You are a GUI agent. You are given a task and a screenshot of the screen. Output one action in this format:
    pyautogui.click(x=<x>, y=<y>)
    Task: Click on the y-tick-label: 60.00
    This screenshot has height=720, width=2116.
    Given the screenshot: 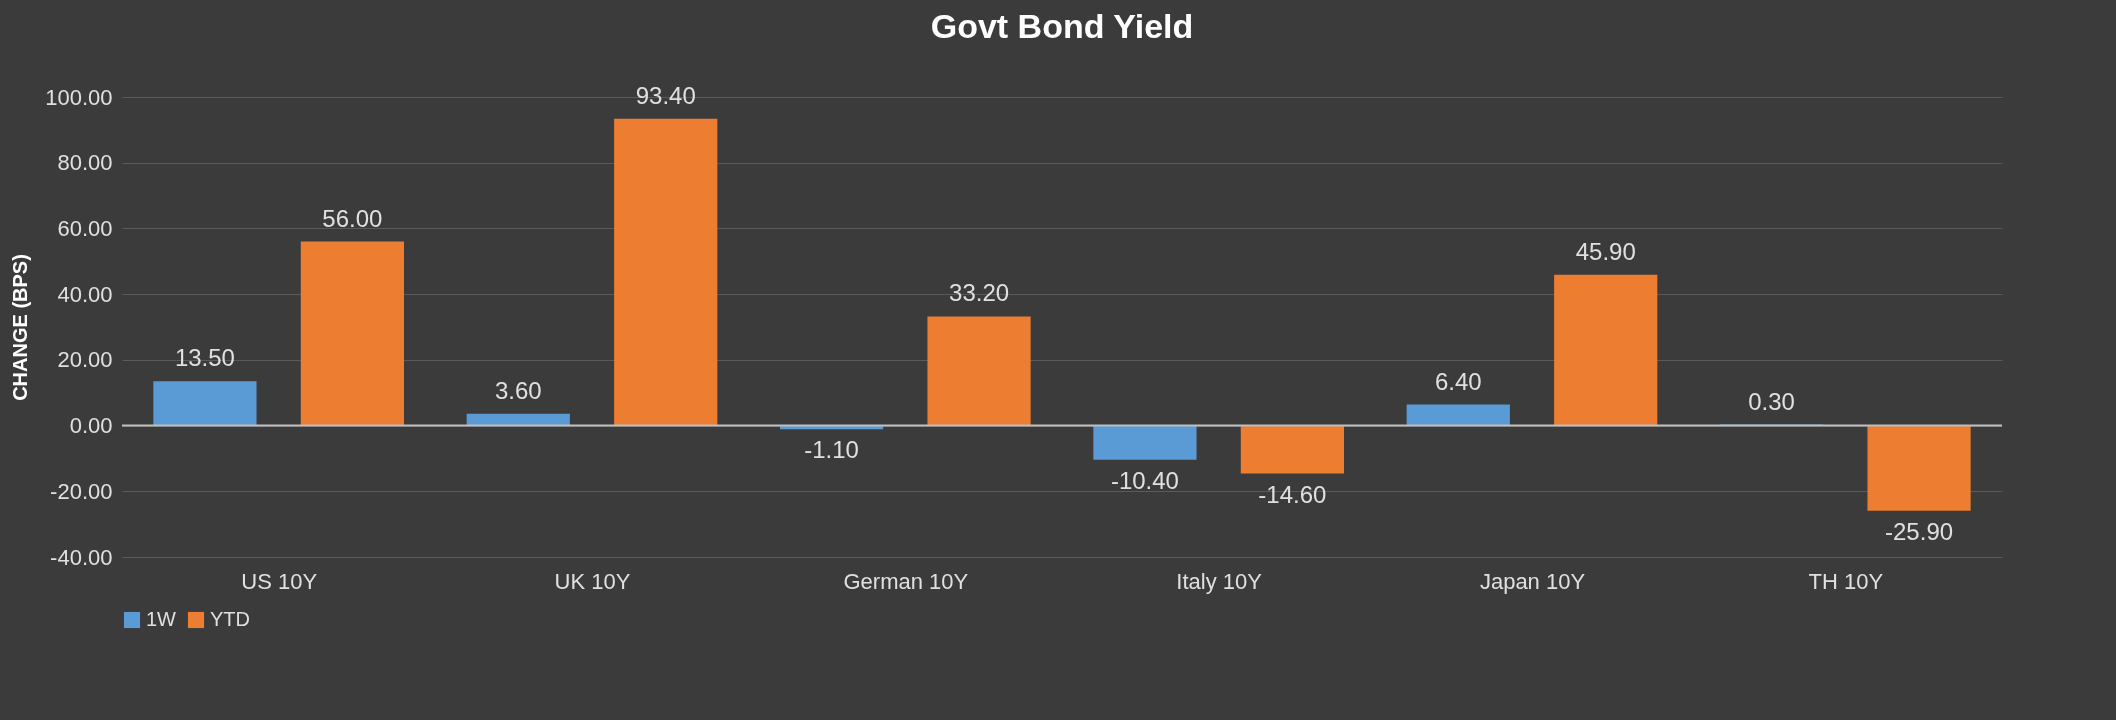 What is the action you would take?
    pyautogui.click(x=85, y=228)
    